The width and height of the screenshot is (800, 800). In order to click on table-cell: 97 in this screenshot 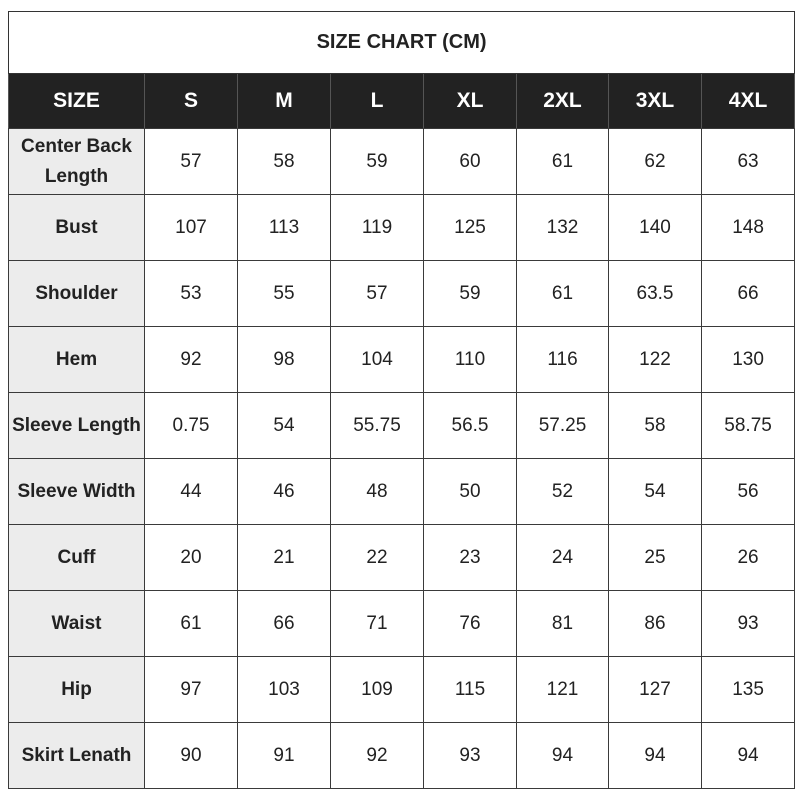, I will do `click(191, 689)`.